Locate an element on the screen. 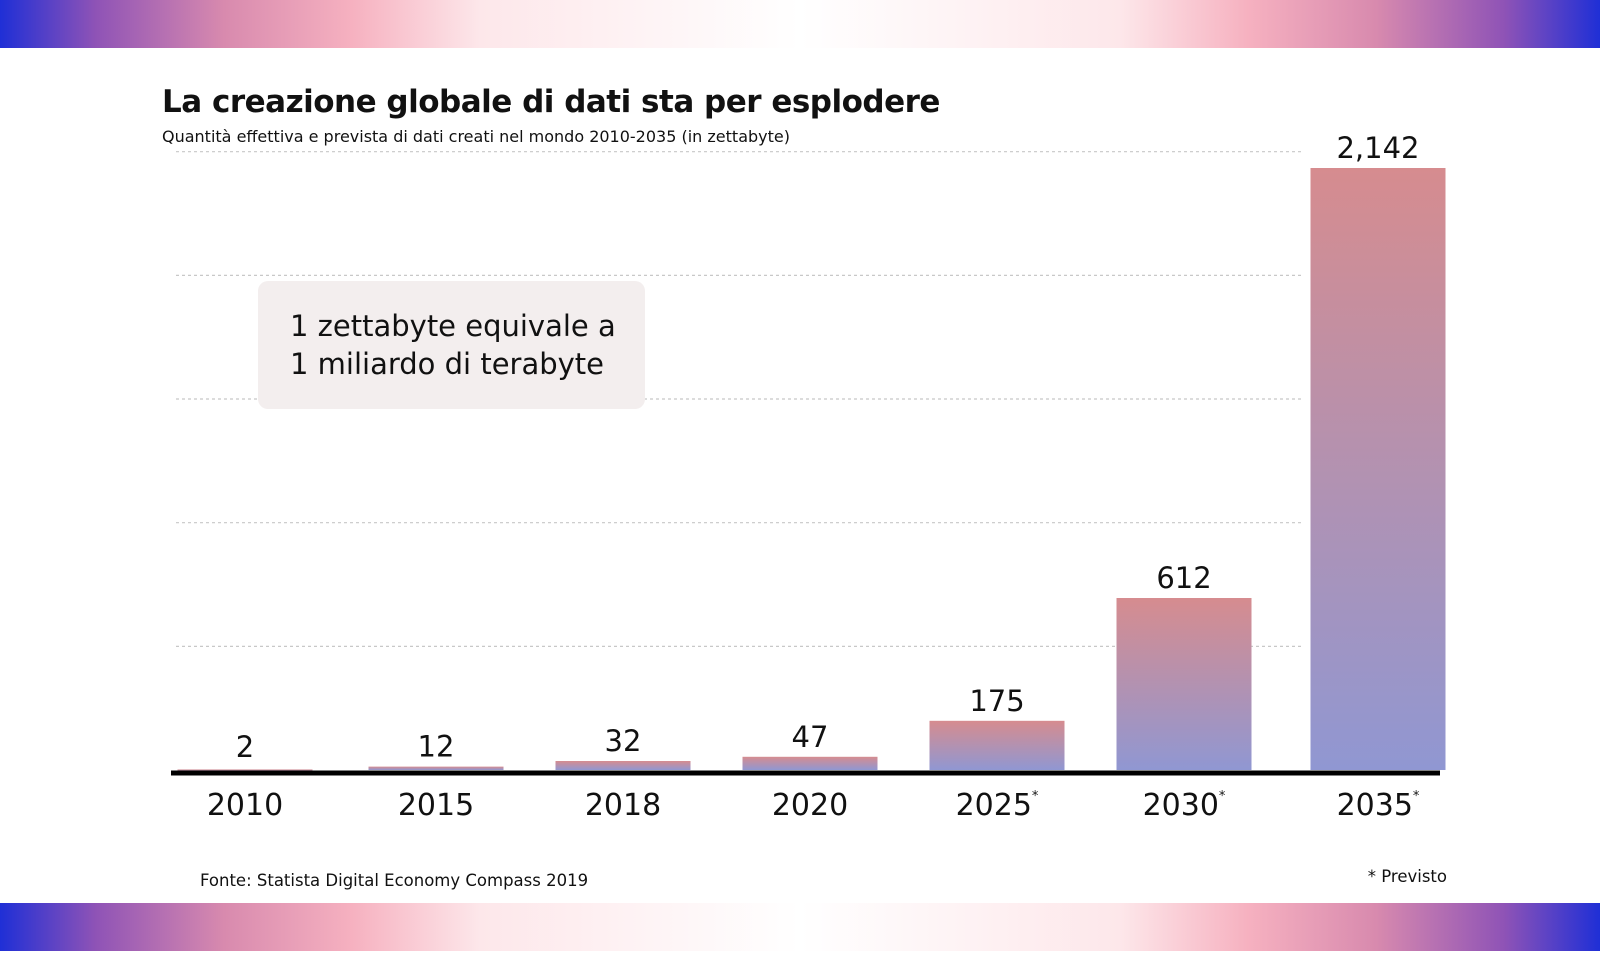 This screenshot has height=953, width=1600. value-label-2015: 12 is located at coordinates (436, 747).